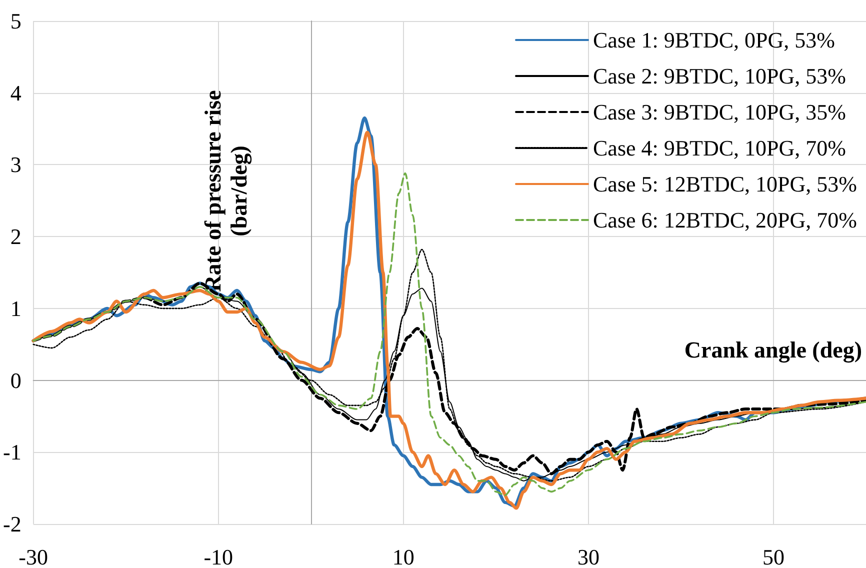 The height and width of the screenshot is (568, 866). Describe the element at coordinates (16, 380) in the screenshot. I see `y-tick-label: 0` at that location.